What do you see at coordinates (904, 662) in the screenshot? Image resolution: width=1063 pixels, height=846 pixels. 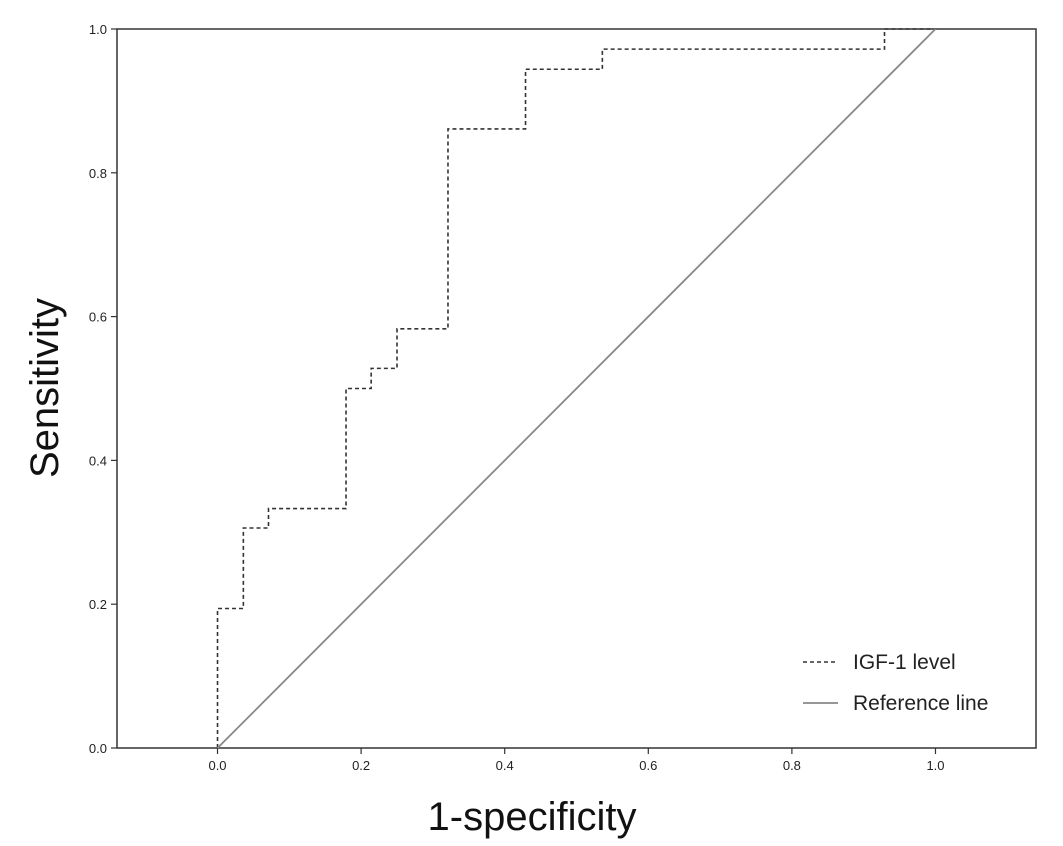 I see `legend-label-igf1: IGF-1 level` at bounding box center [904, 662].